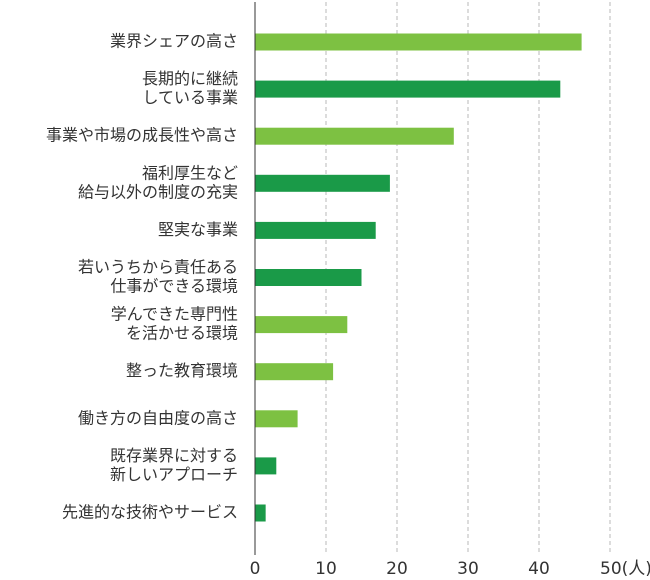 This screenshot has height=580, width=650. Describe the element at coordinates (174, 41) in the screenshot. I see `category-label-0: 業界シェアの高さ` at that location.